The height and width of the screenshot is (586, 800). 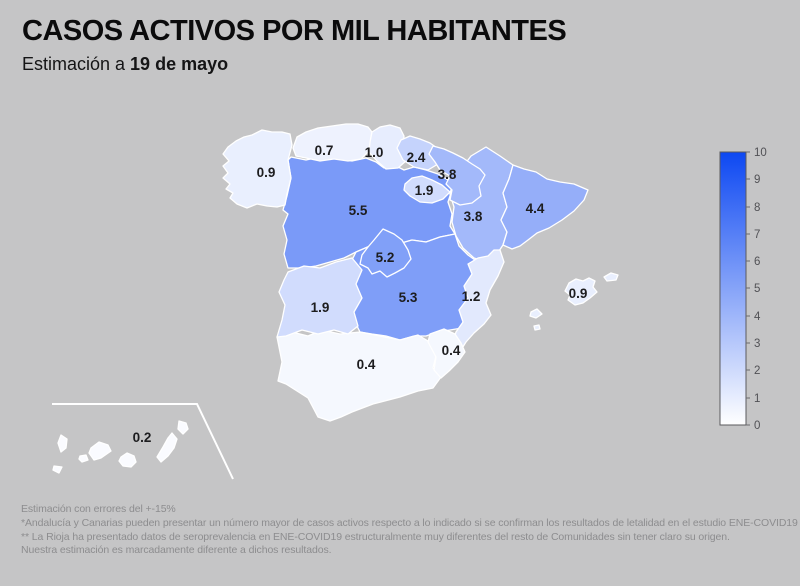 I want to click on colorbar-tick-labels: 0 1 2 3 4 5 6 7 8 9 10, so click(x=760, y=289).